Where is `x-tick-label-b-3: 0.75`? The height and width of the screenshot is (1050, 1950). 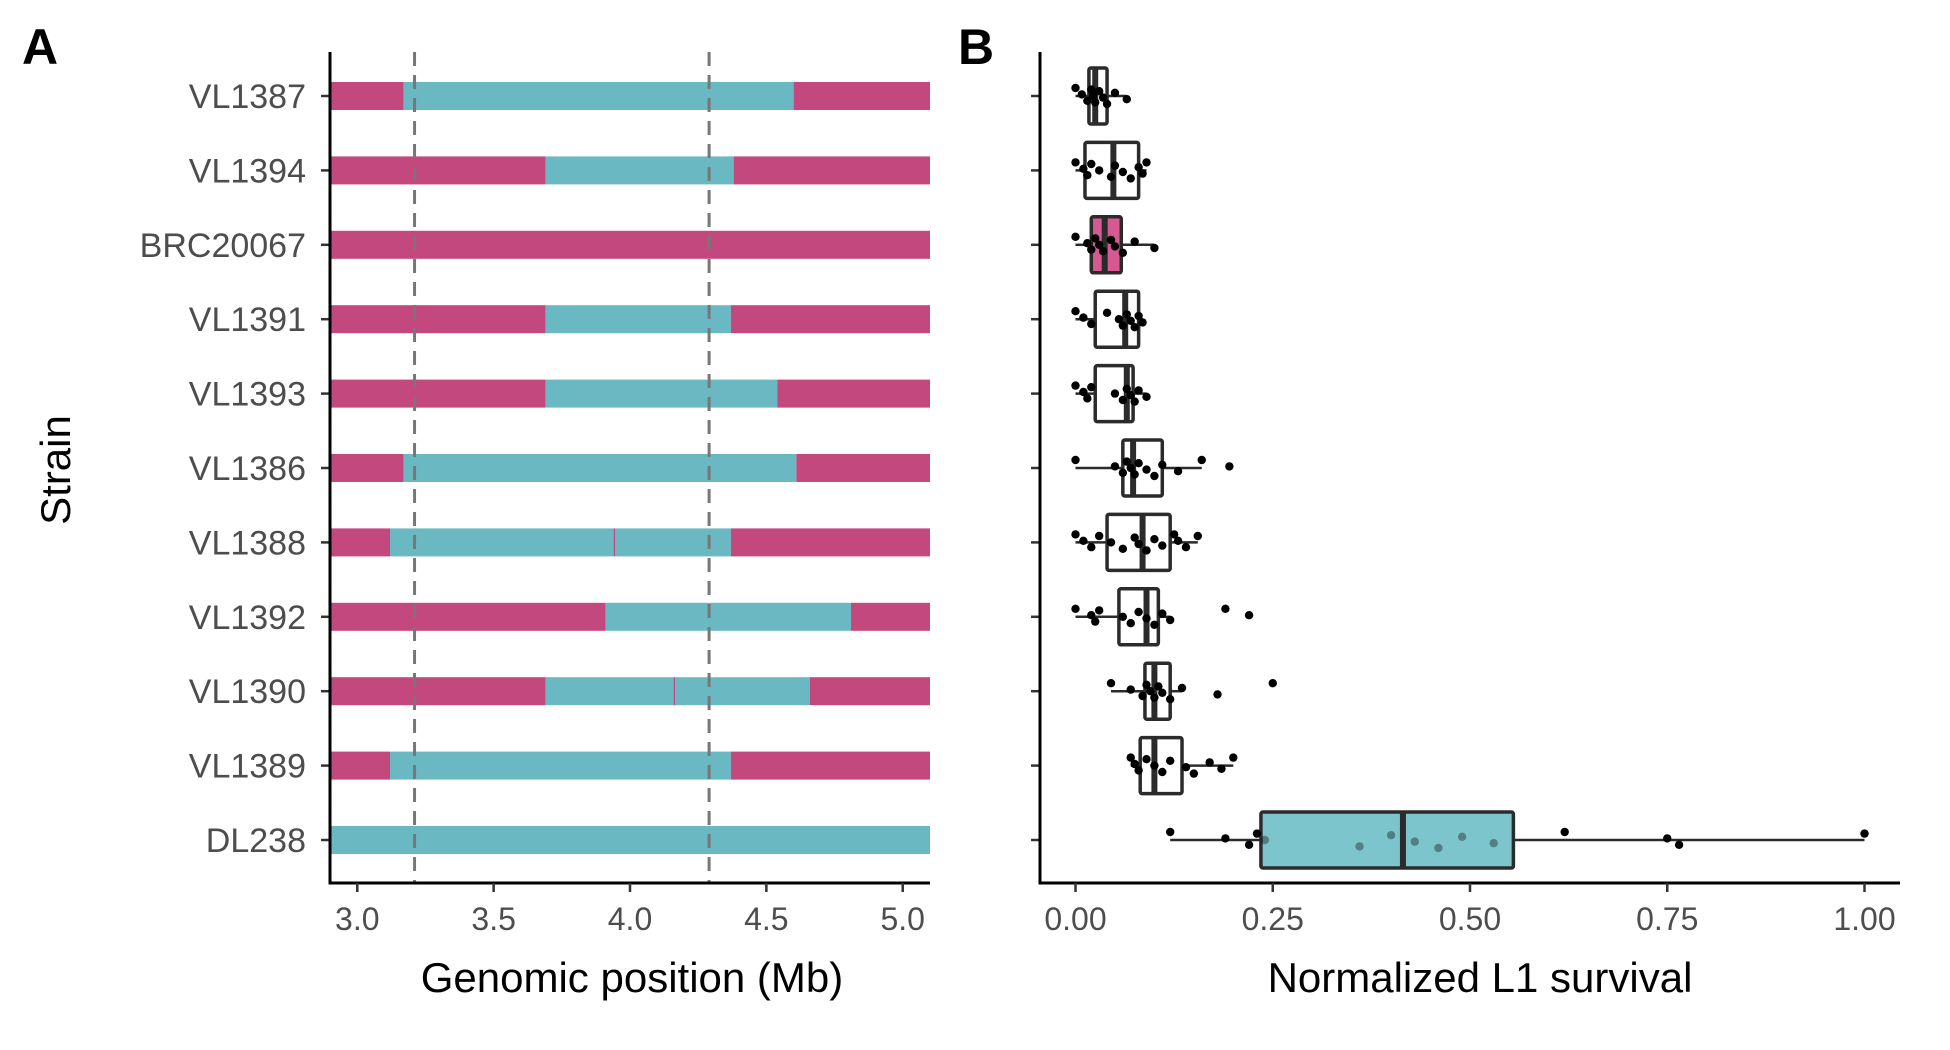
x-tick-label-b-3: 0.75 is located at coordinates (1667, 919).